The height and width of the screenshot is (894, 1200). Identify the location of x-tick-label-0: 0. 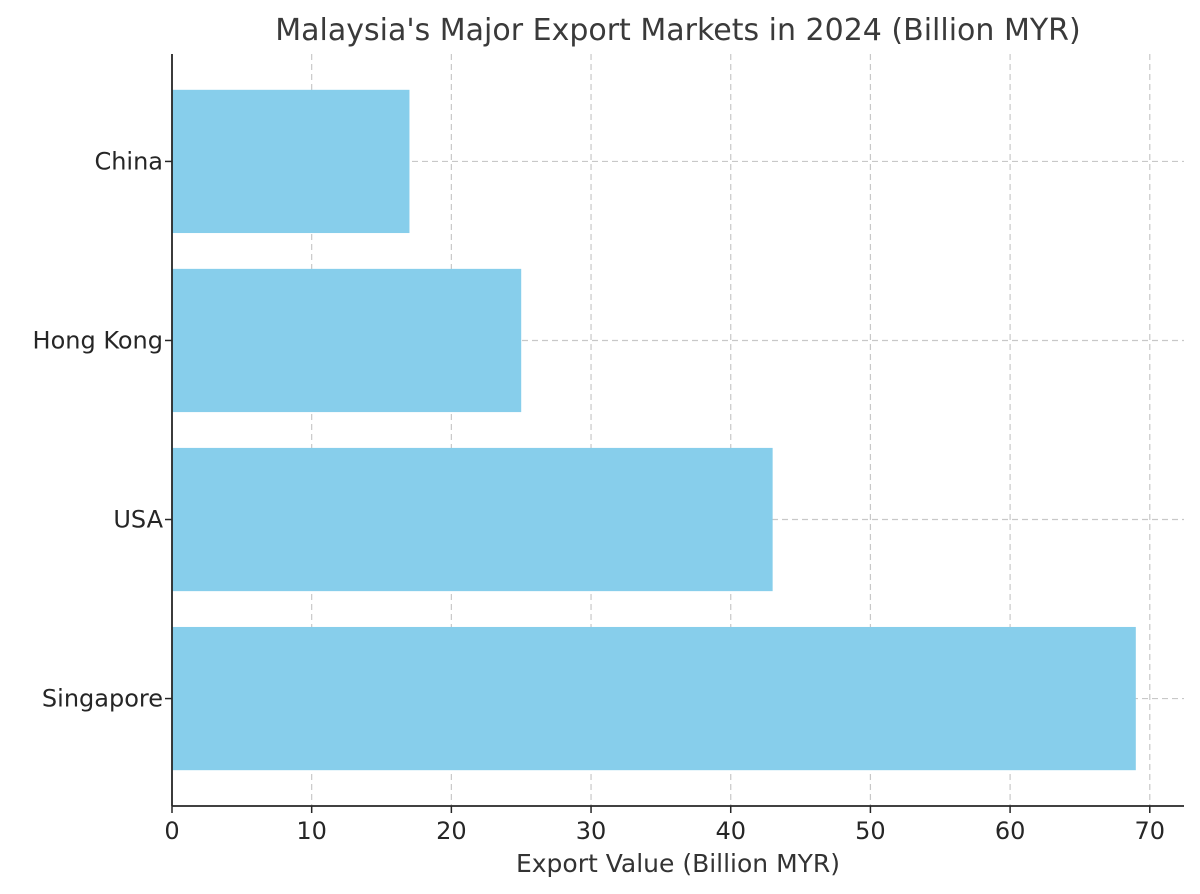
(171, 831).